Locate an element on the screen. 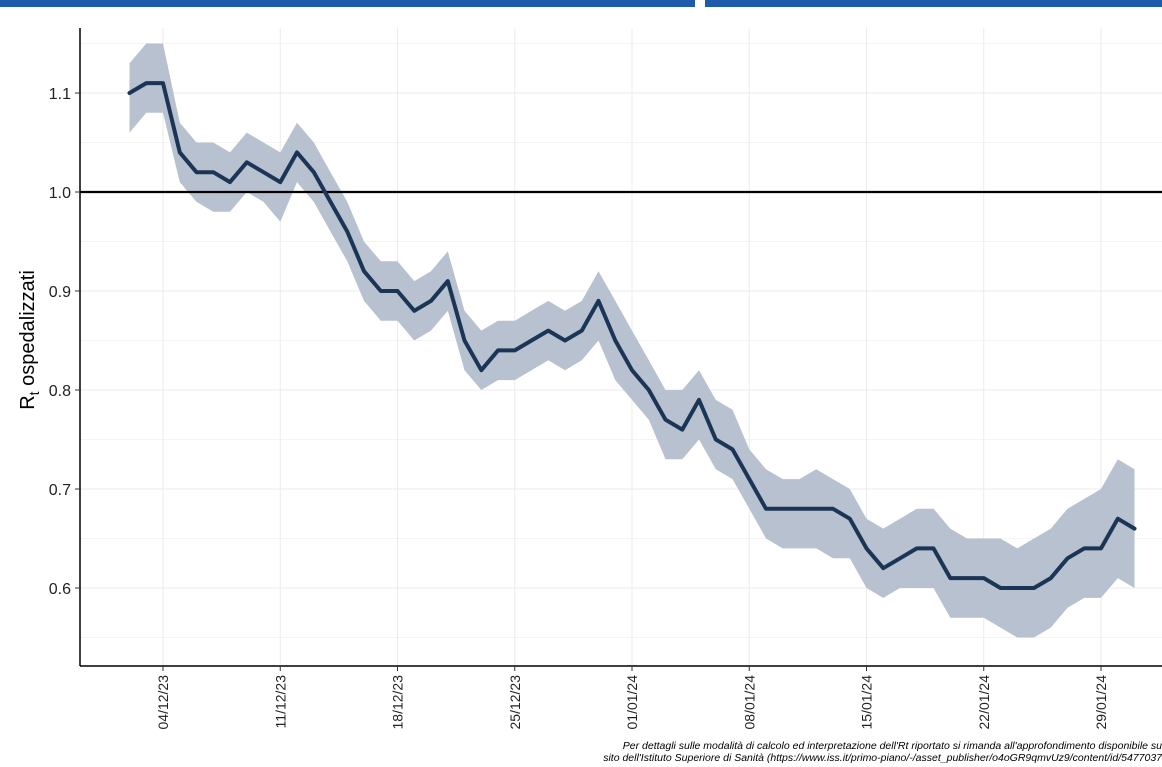 The height and width of the screenshot is (767, 1162). y-ticks: 0.6 0.7 0.8 0.9 1.0 1.1 is located at coordinates (64, 342).